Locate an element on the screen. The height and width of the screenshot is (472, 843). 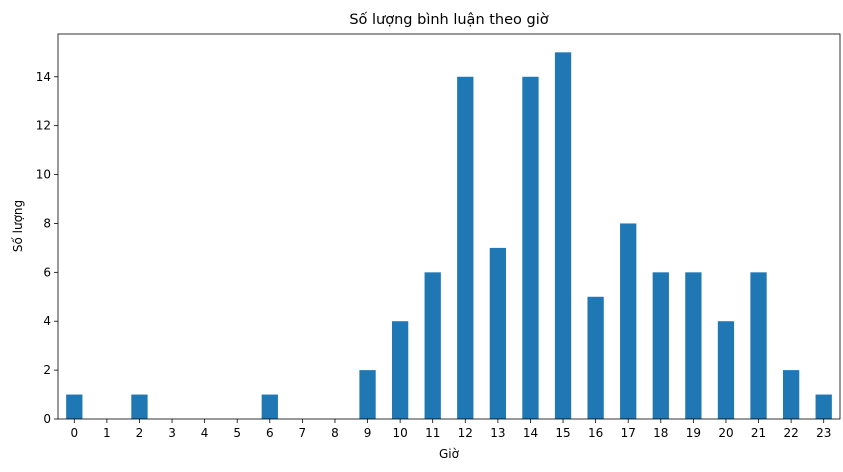
x-tick-label: 4 is located at coordinates (205, 433).